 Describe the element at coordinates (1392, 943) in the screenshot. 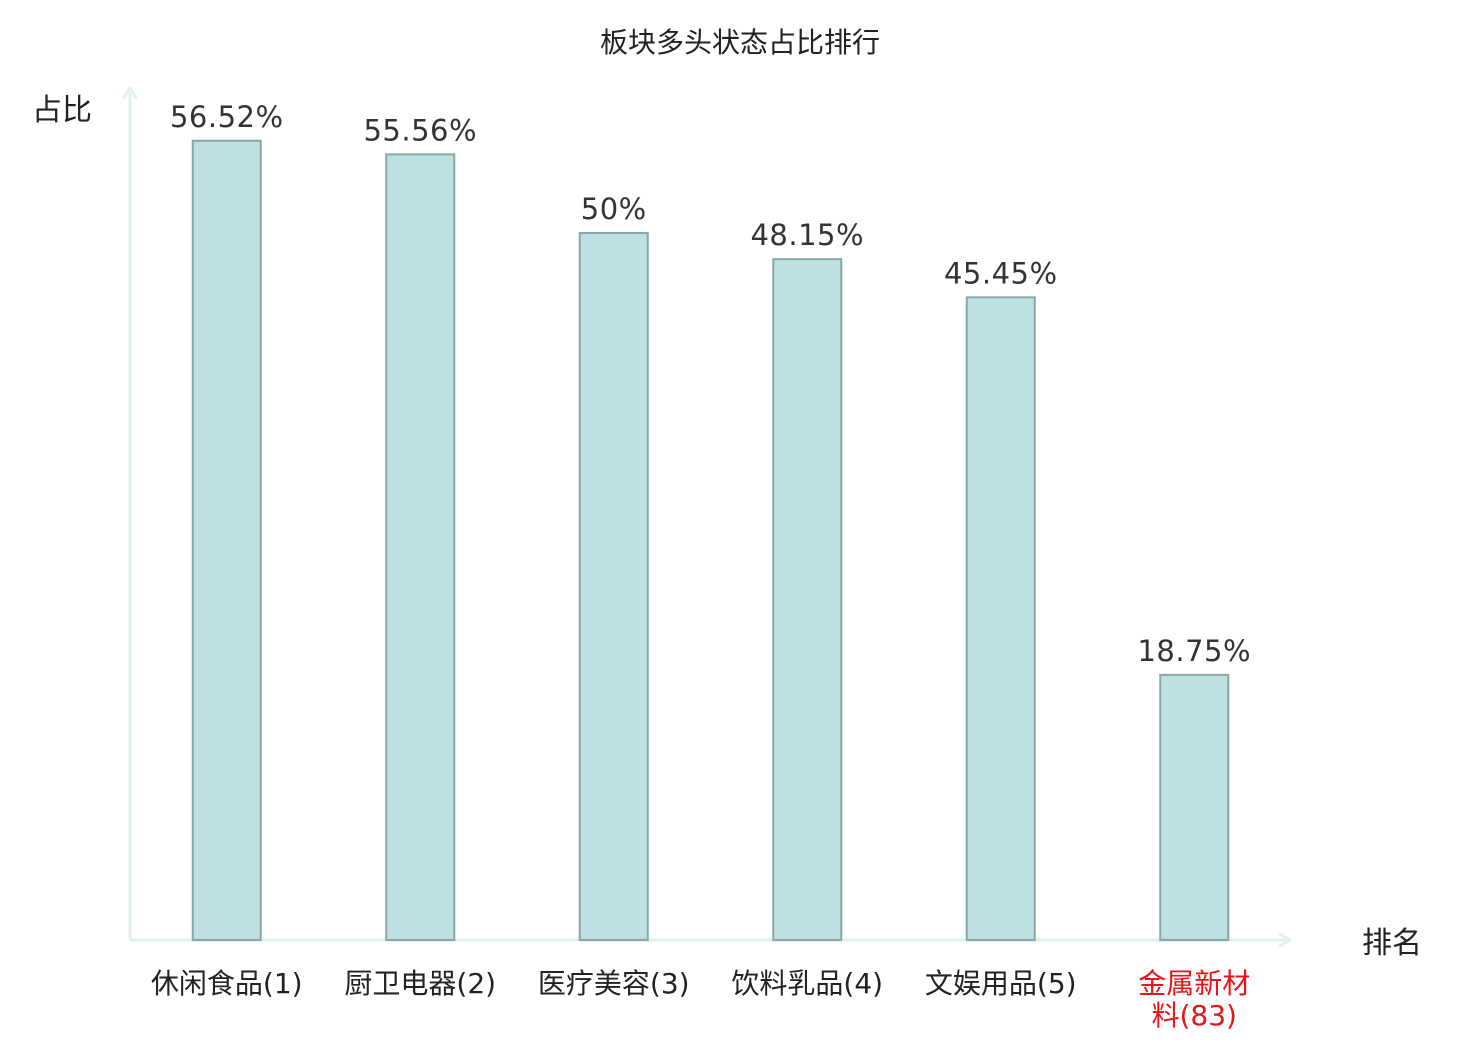

I see `x-axis-label: 排名` at that location.